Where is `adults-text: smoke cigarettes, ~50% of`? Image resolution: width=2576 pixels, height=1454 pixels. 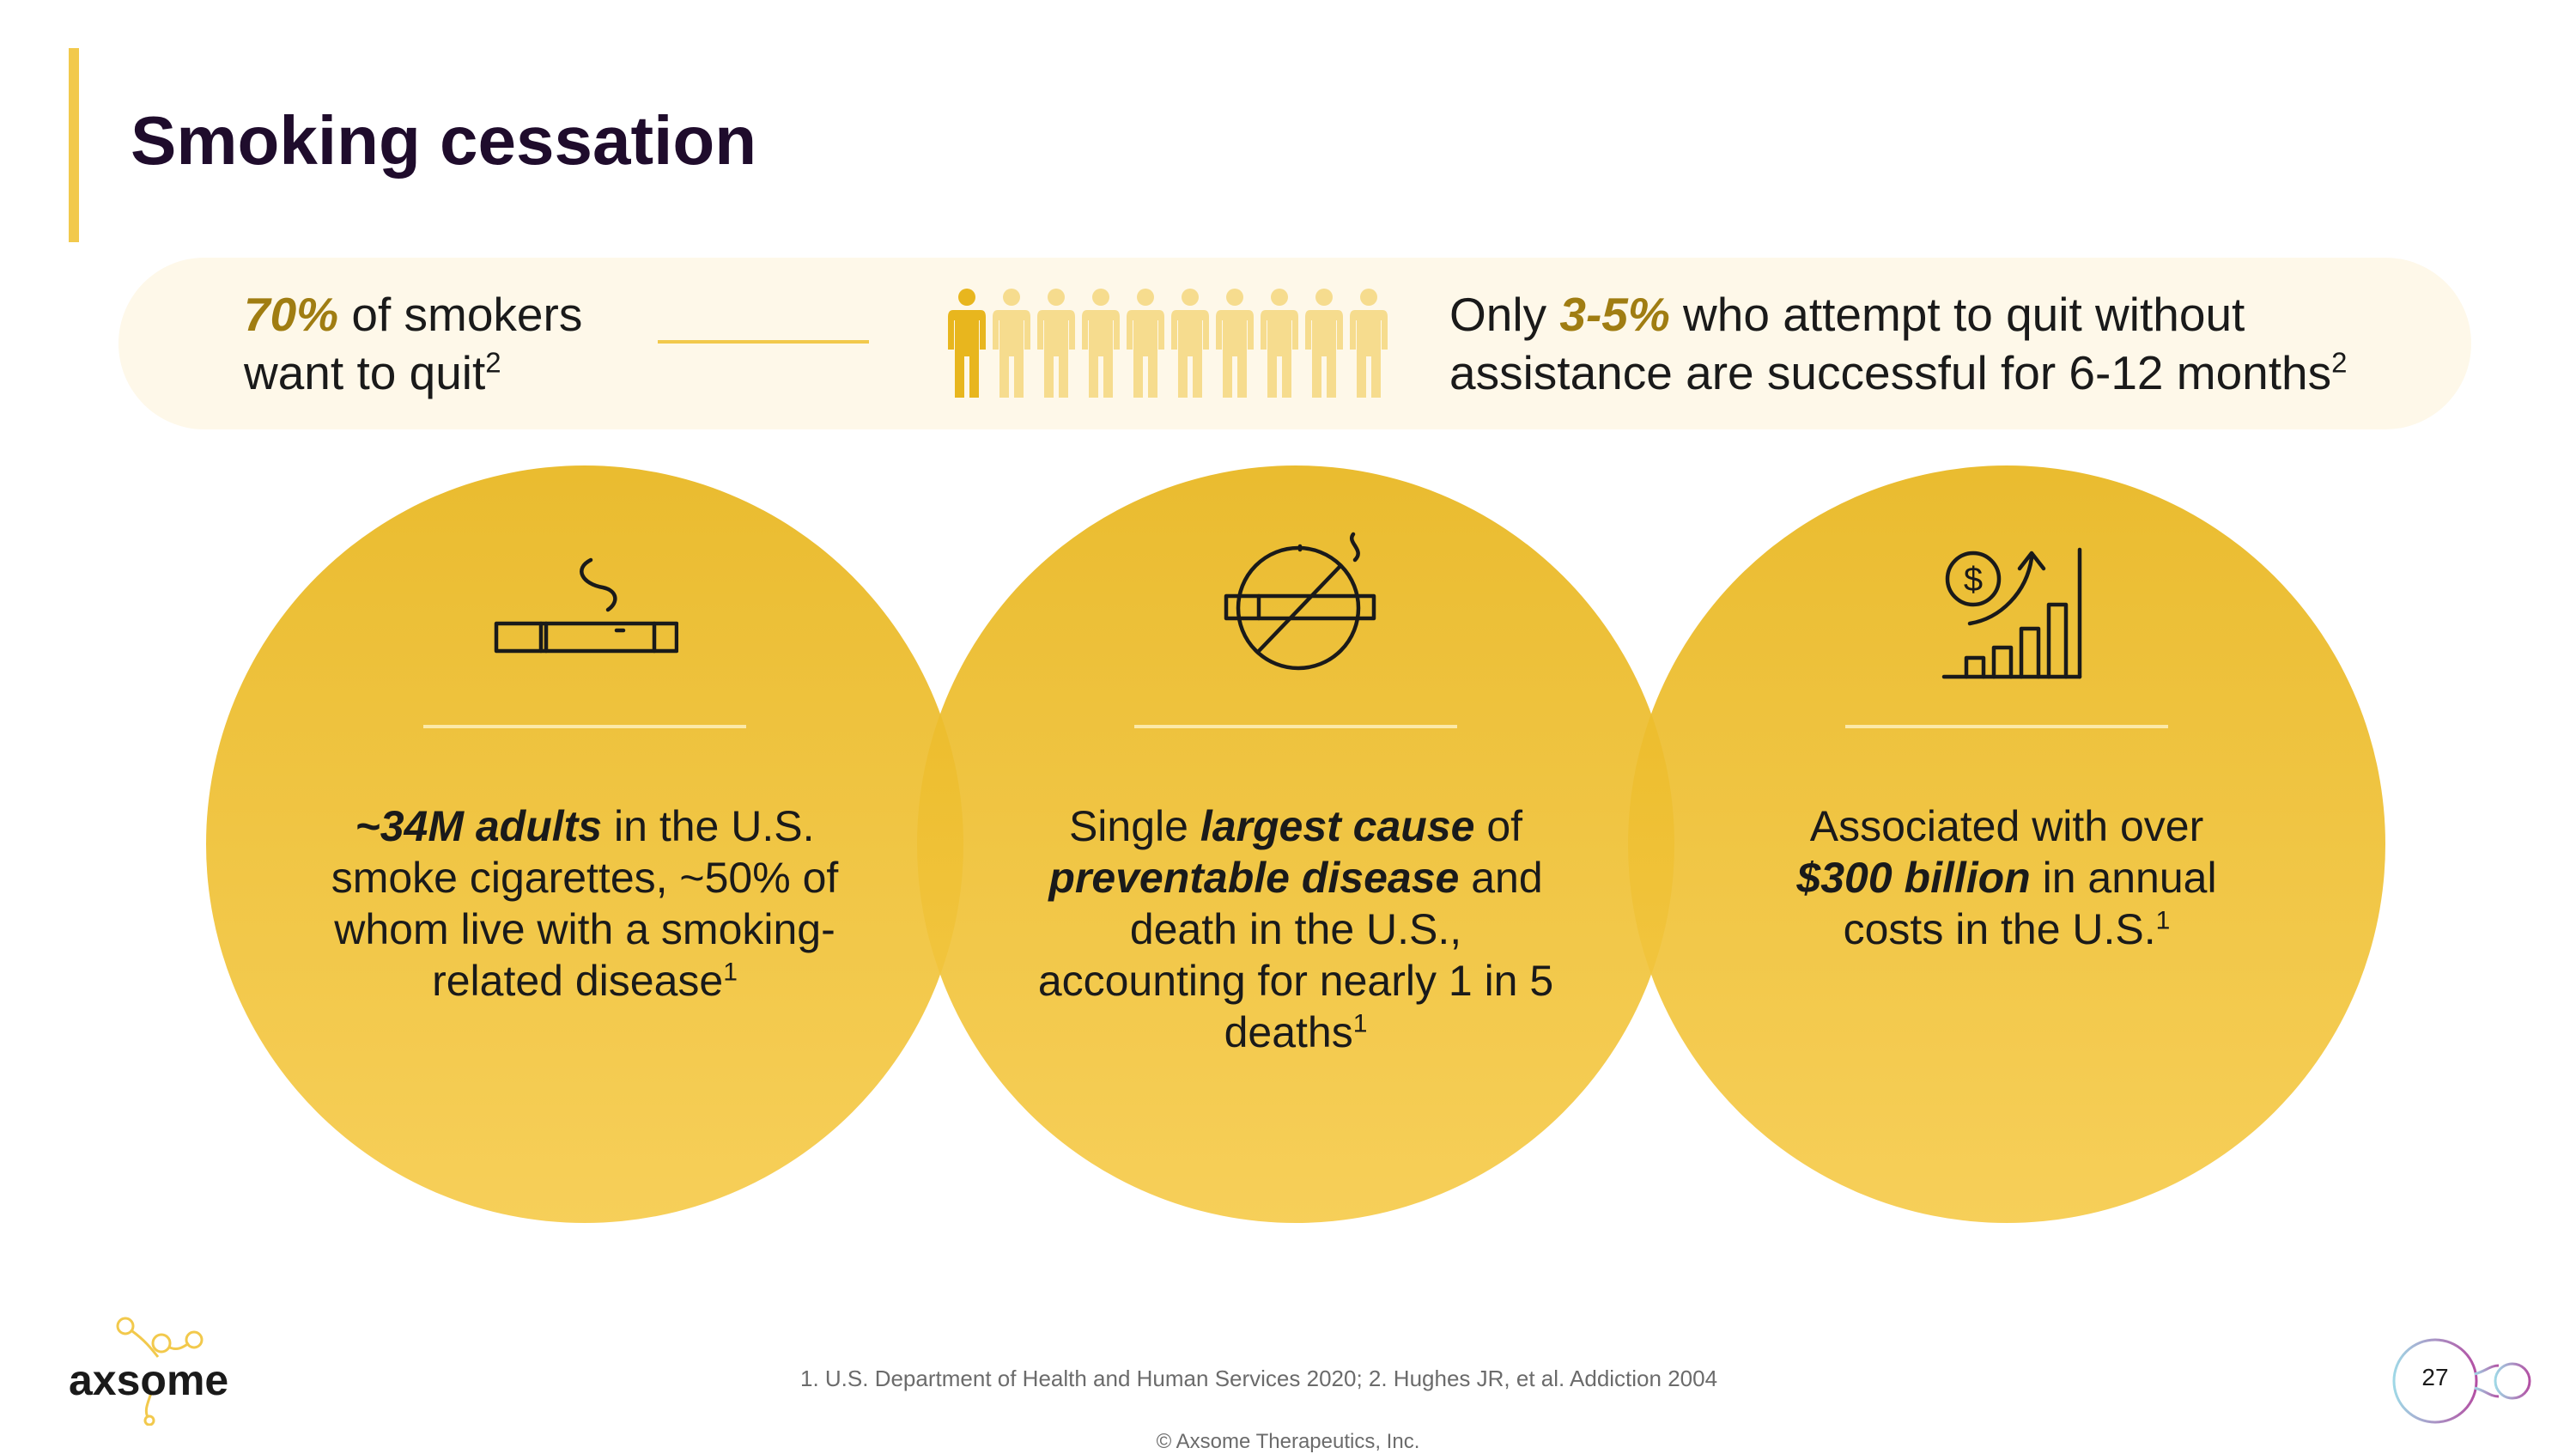 adults-text: smoke cigarettes, ~50% of is located at coordinates (585, 878).